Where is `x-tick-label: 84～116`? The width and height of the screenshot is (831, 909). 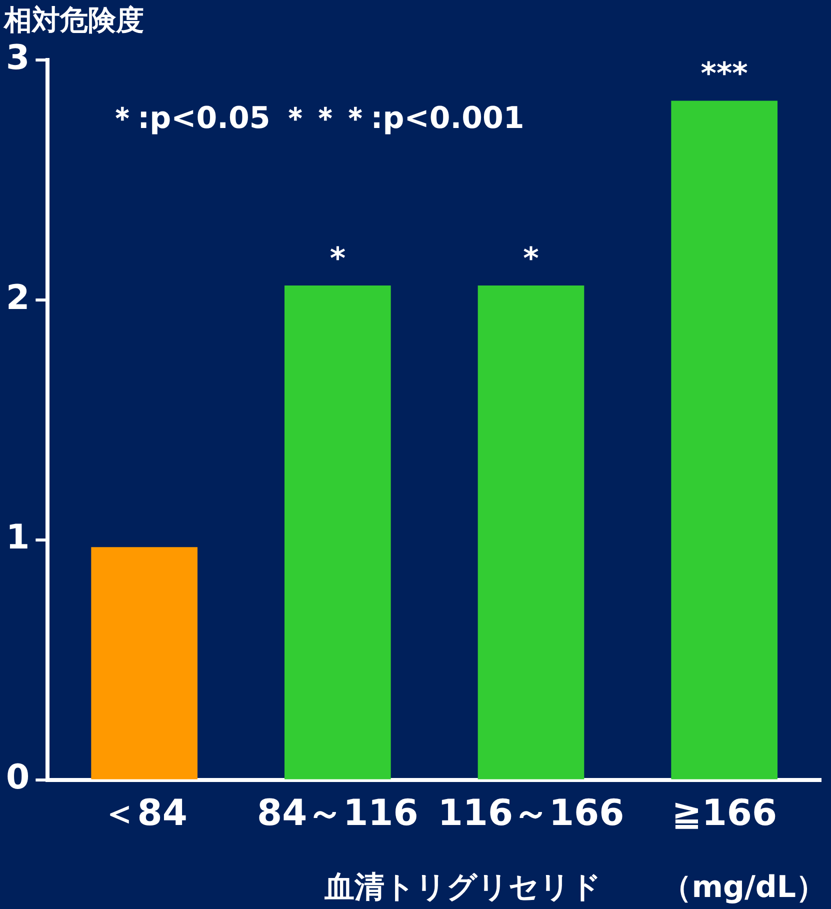
x-tick-label: 84～116 is located at coordinates (337, 813).